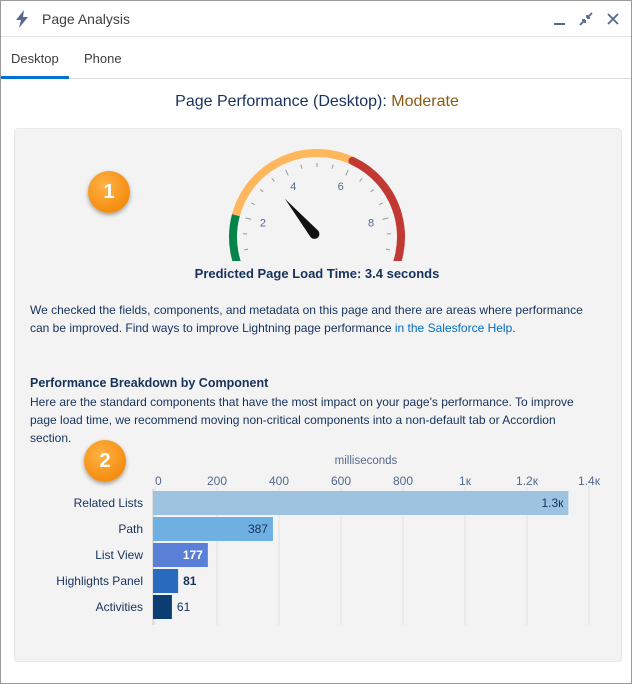 The height and width of the screenshot is (684, 632). I want to click on minimize-button, so click(560, 19).